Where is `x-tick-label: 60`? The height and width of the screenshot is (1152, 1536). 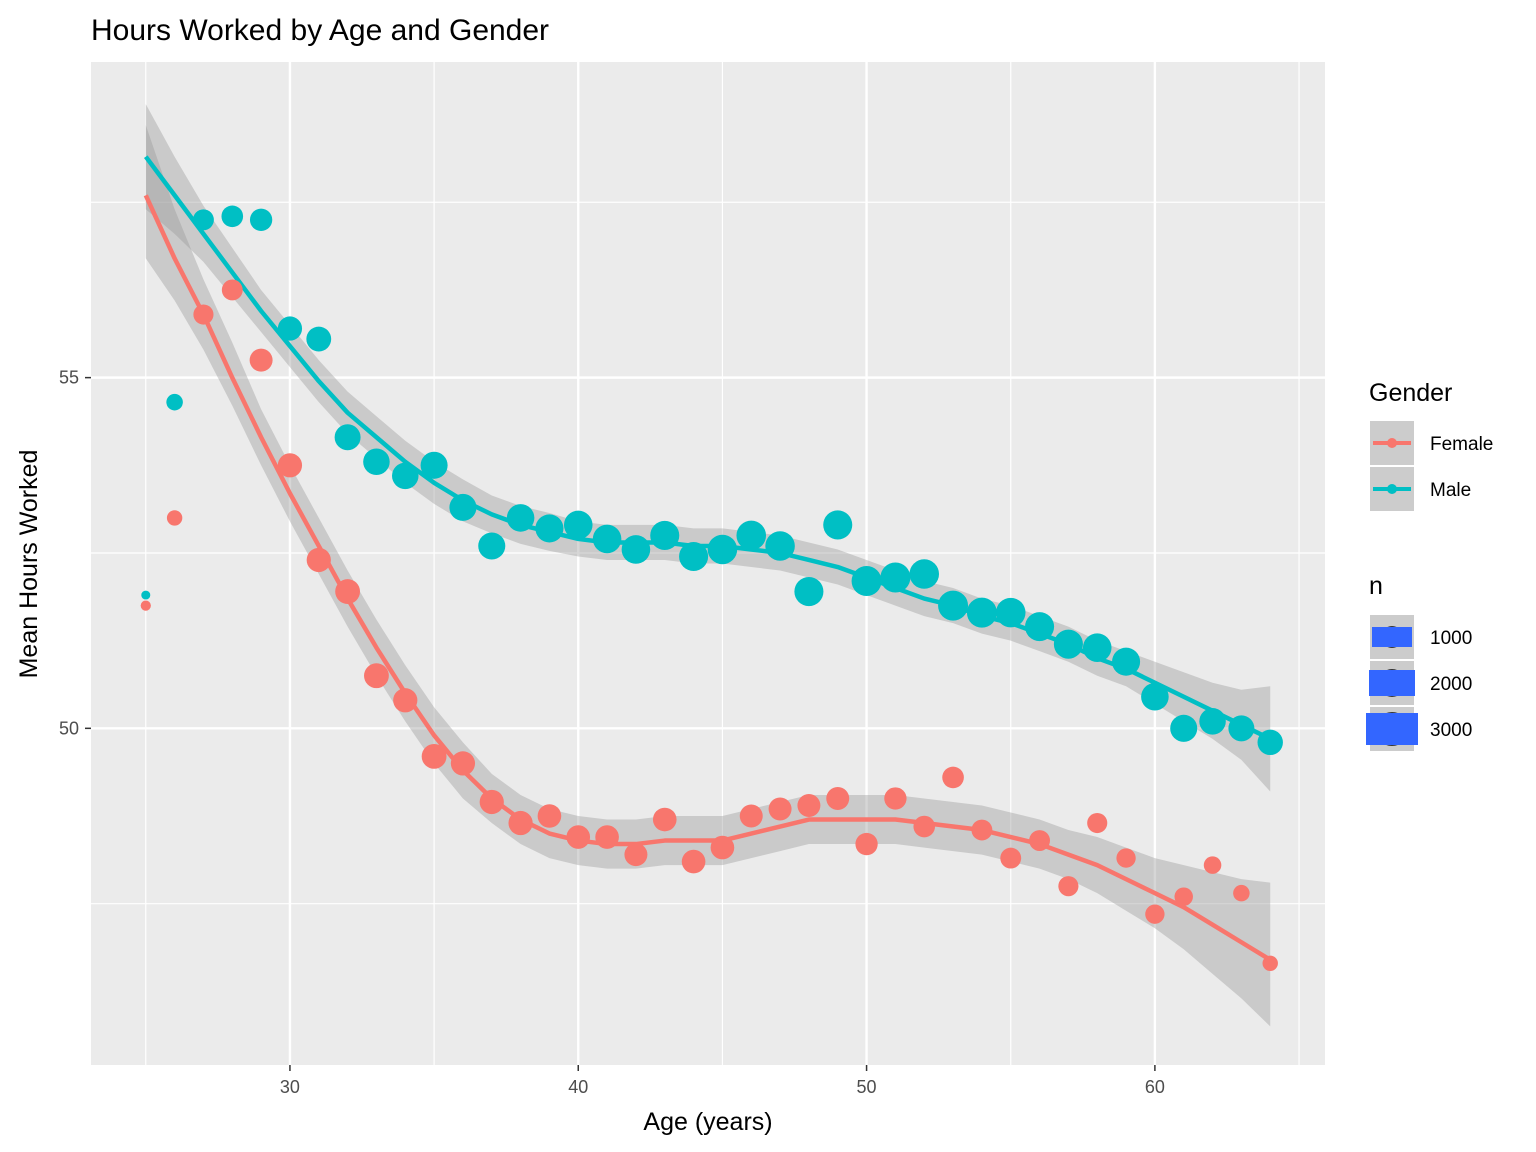
x-tick-label: 60 is located at coordinates (1155, 1087).